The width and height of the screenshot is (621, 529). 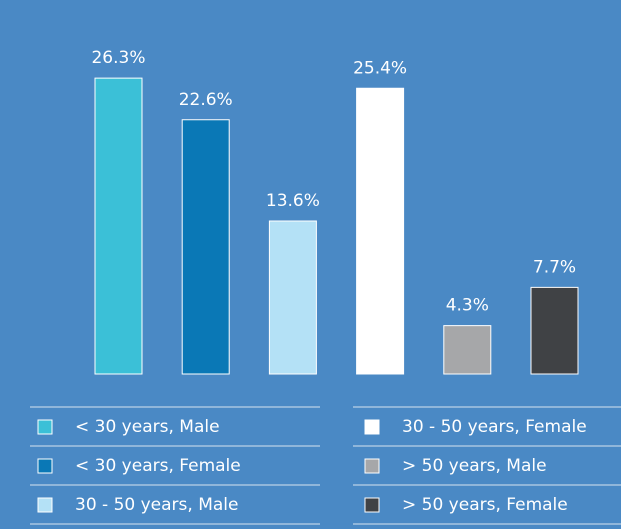 What do you see at coordinates (206, 100) in the screenshot?
I see `value-label: 22.6%` at bounding box center [206, 100].